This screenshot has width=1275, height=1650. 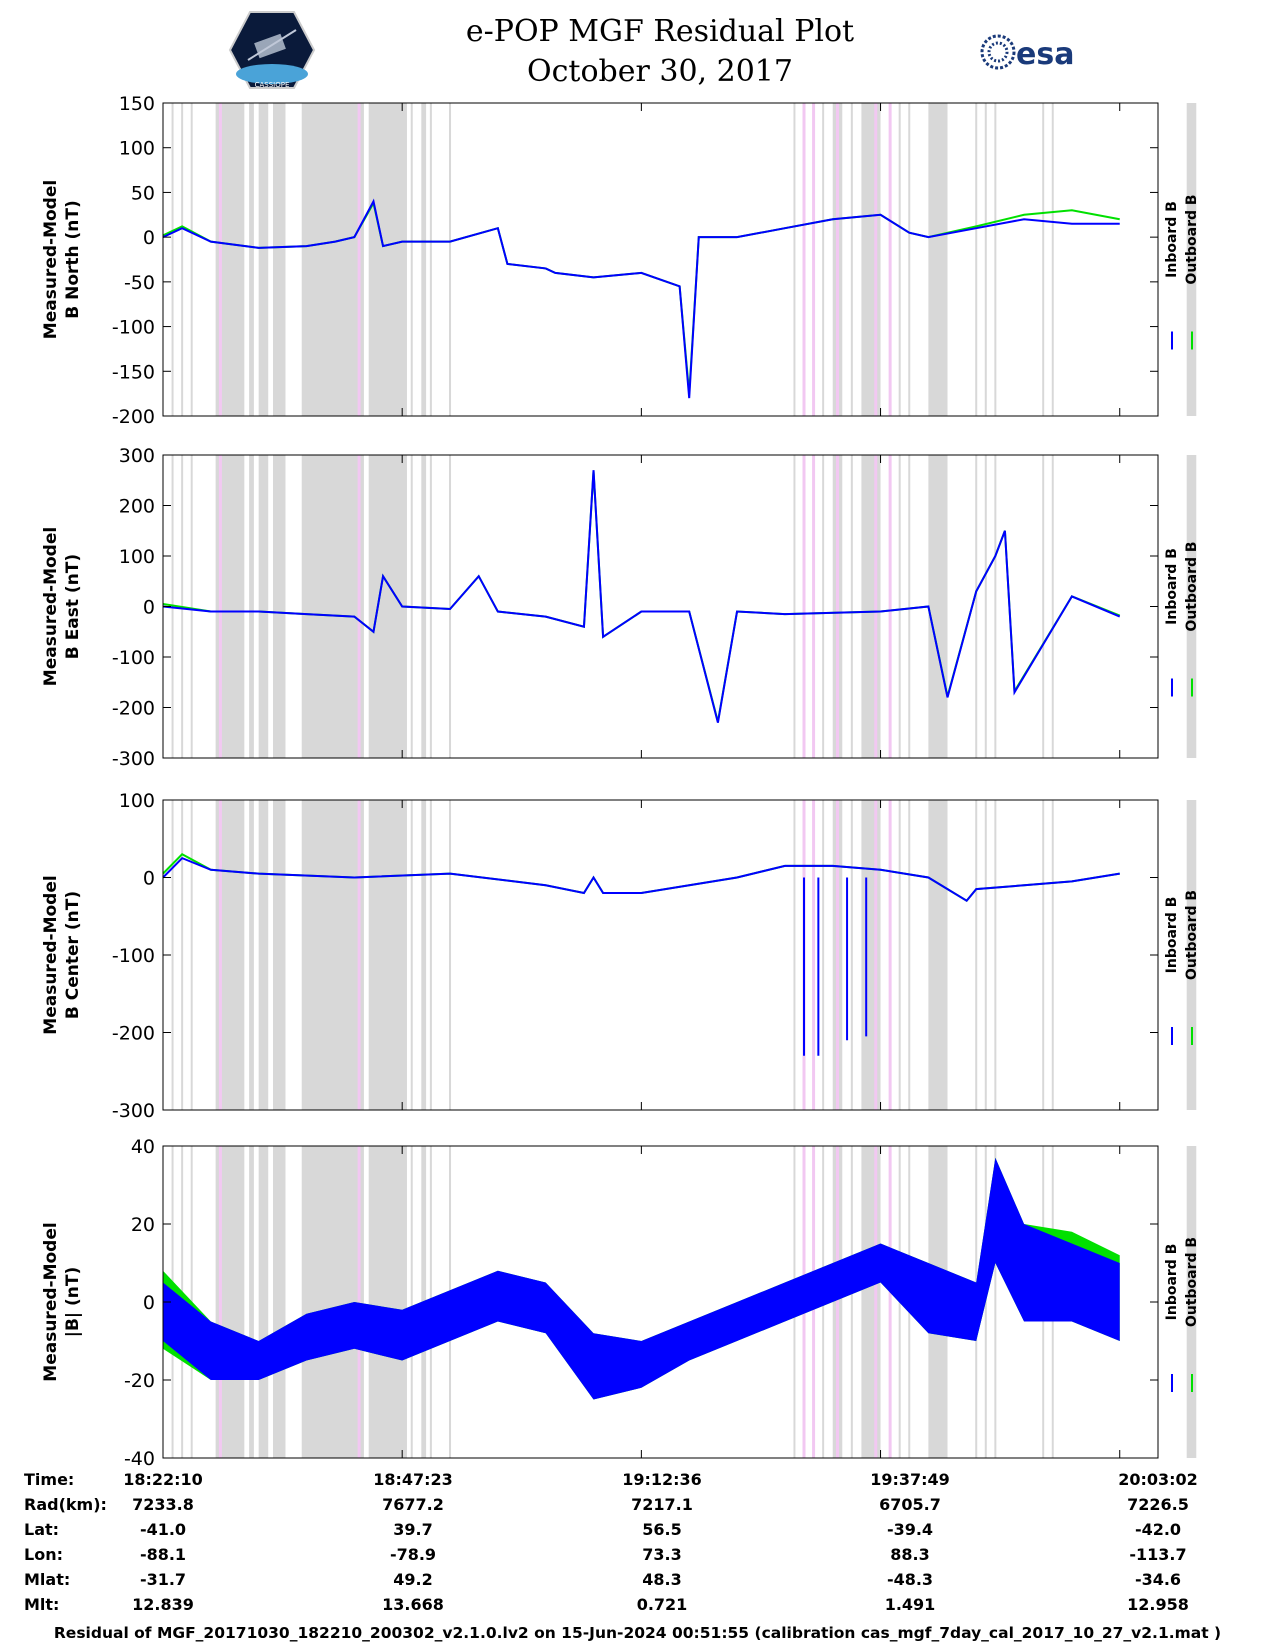 I want to click on plot-frame, so click(x=660, y=259).